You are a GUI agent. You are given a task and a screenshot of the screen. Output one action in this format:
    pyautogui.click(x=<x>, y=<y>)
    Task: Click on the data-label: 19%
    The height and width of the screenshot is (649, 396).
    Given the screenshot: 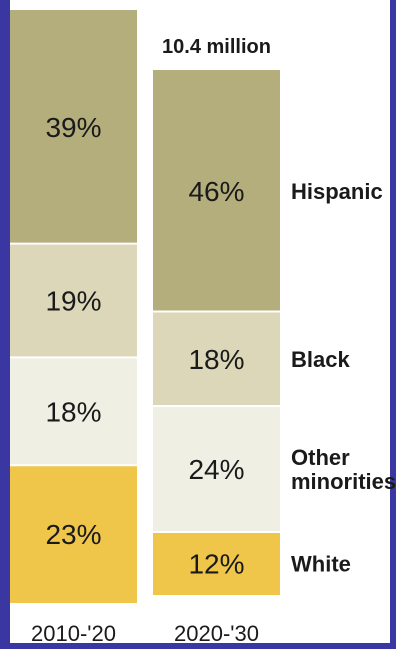 What is the action you would take?
    pyautogui.click(x=73, y=301)
    